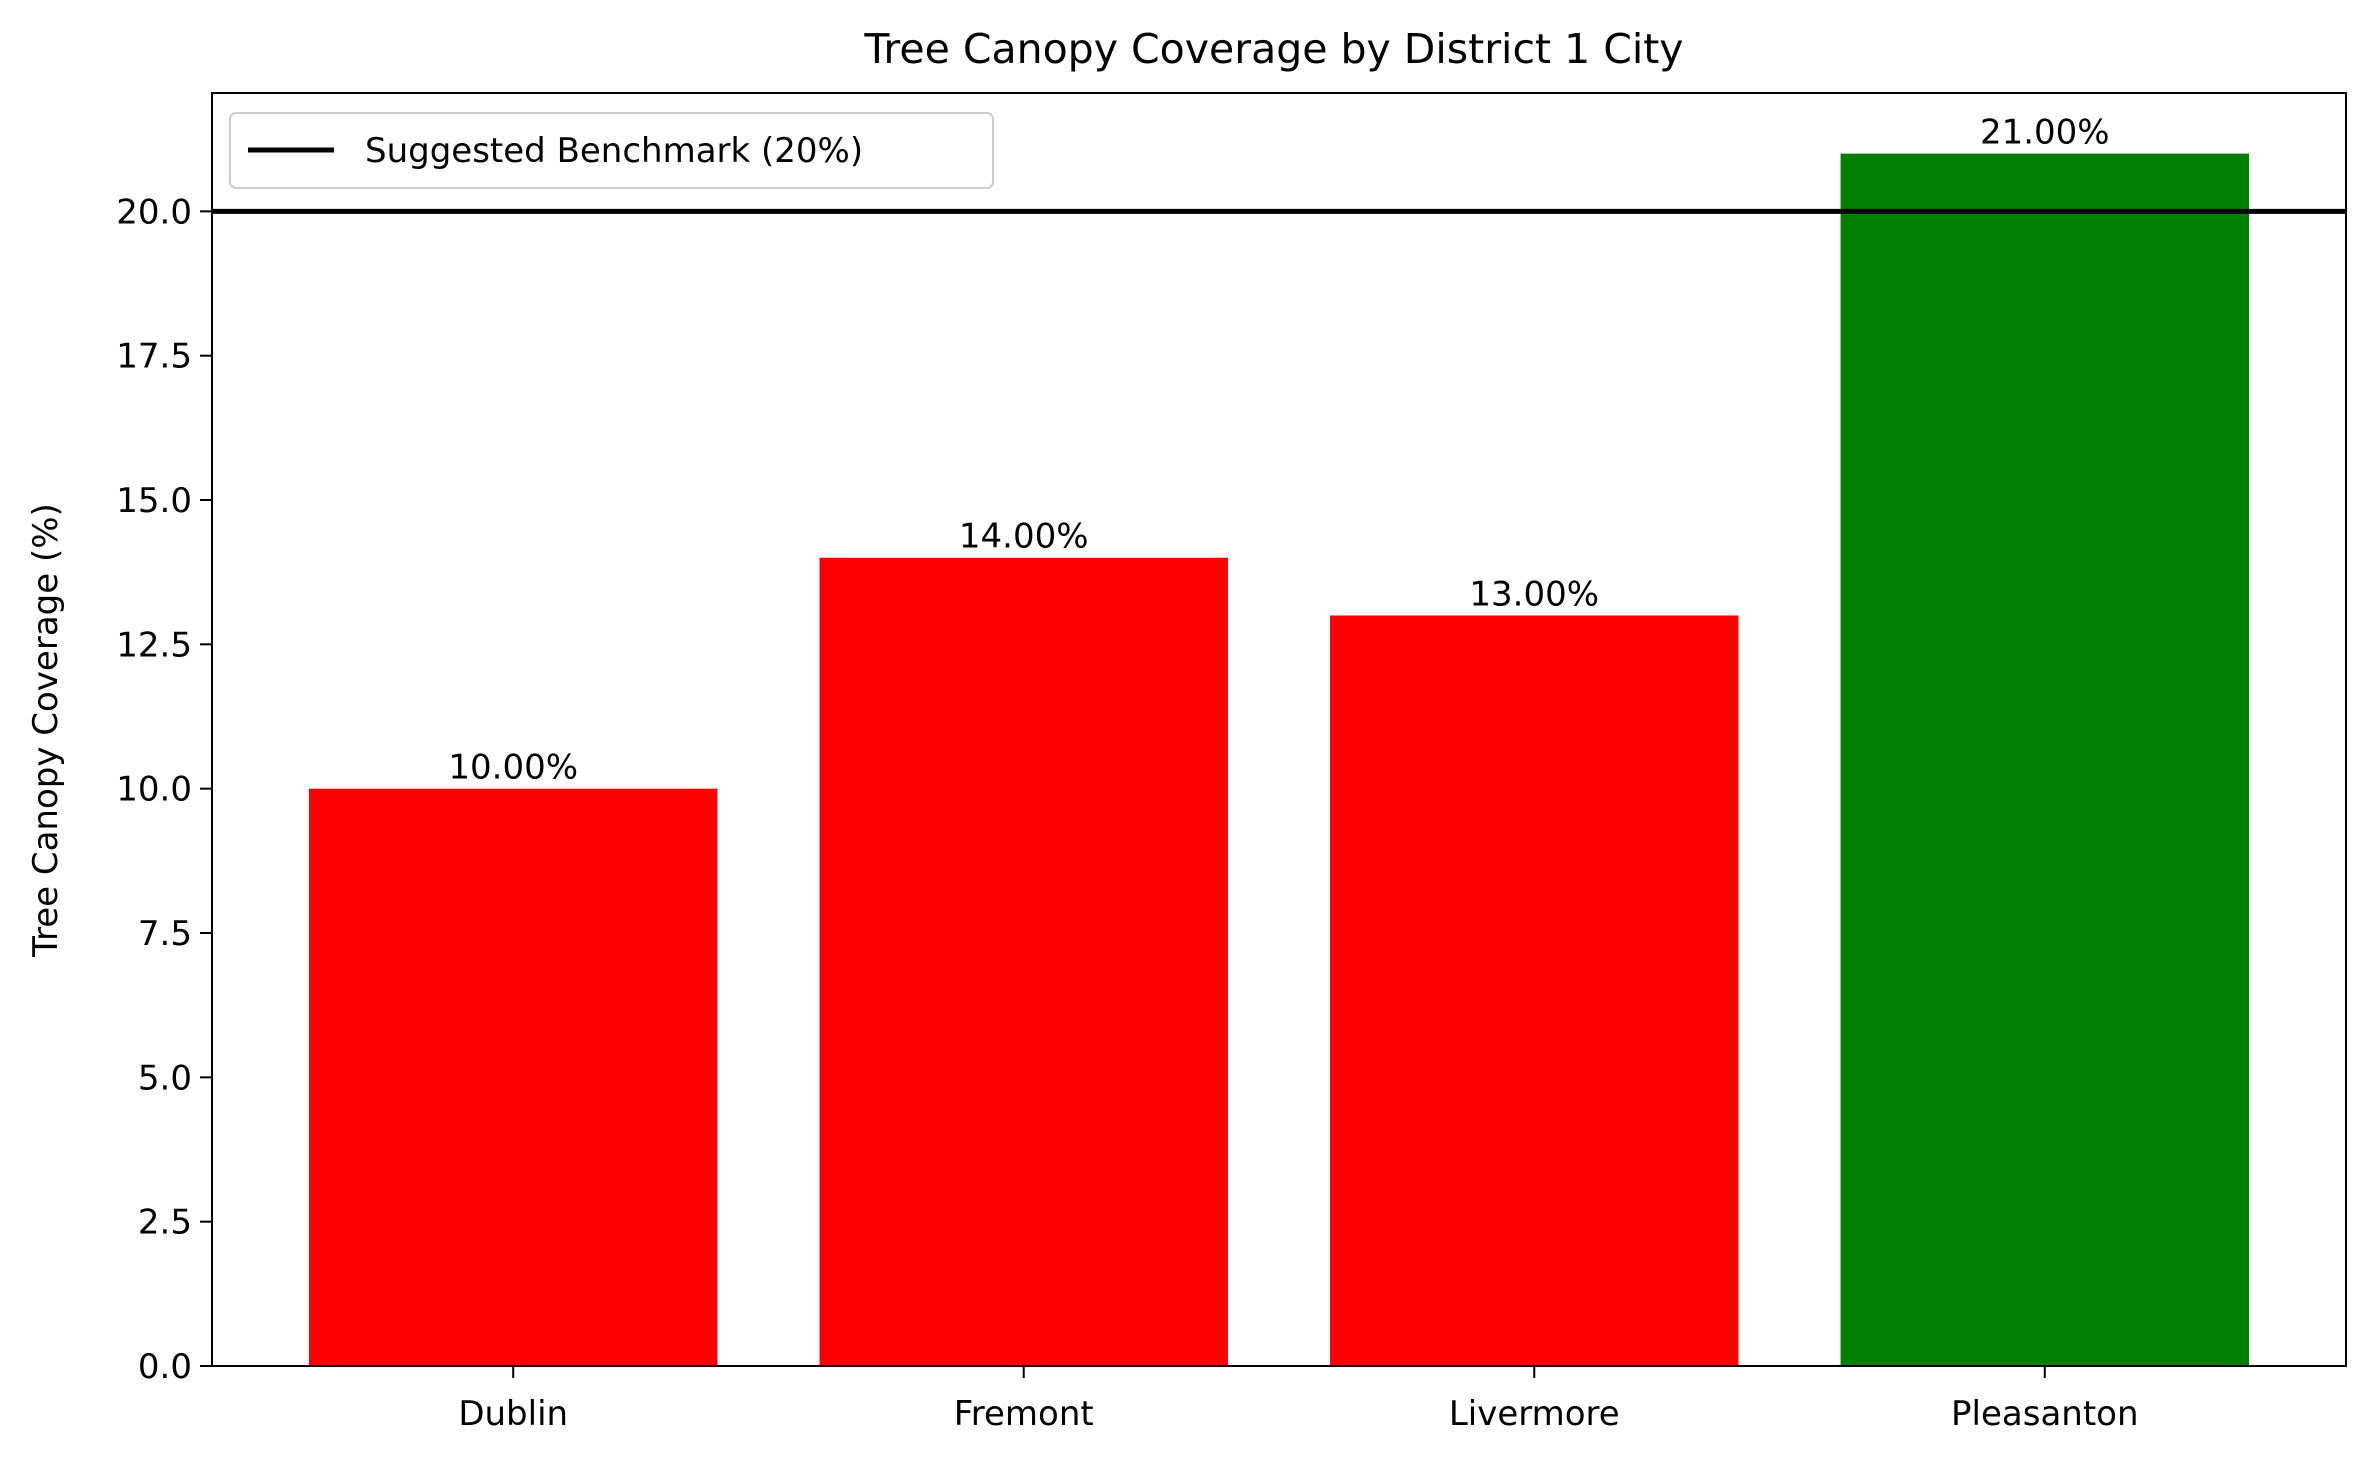 The height and width of the screenshot is (1466, 2370). I want to click on x-tick-label: Pleasanton, so click(2044, 1414).